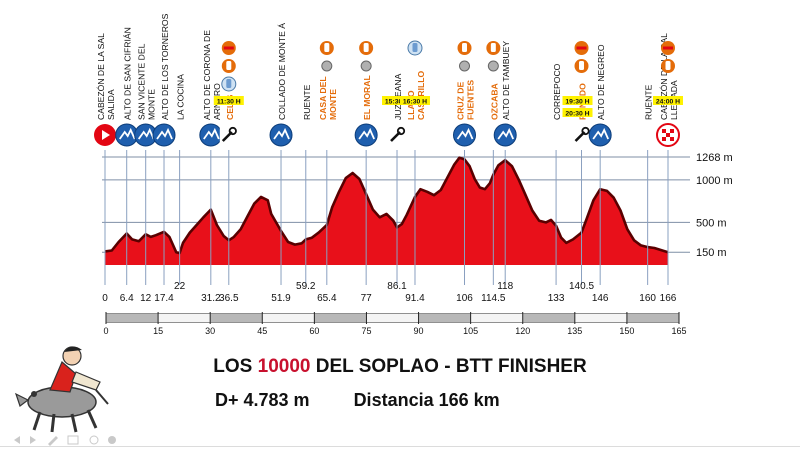  I want to click on chart-title: LOS 10000 DEL SOPLAO - BTT FINISHER, so click(400, 367).